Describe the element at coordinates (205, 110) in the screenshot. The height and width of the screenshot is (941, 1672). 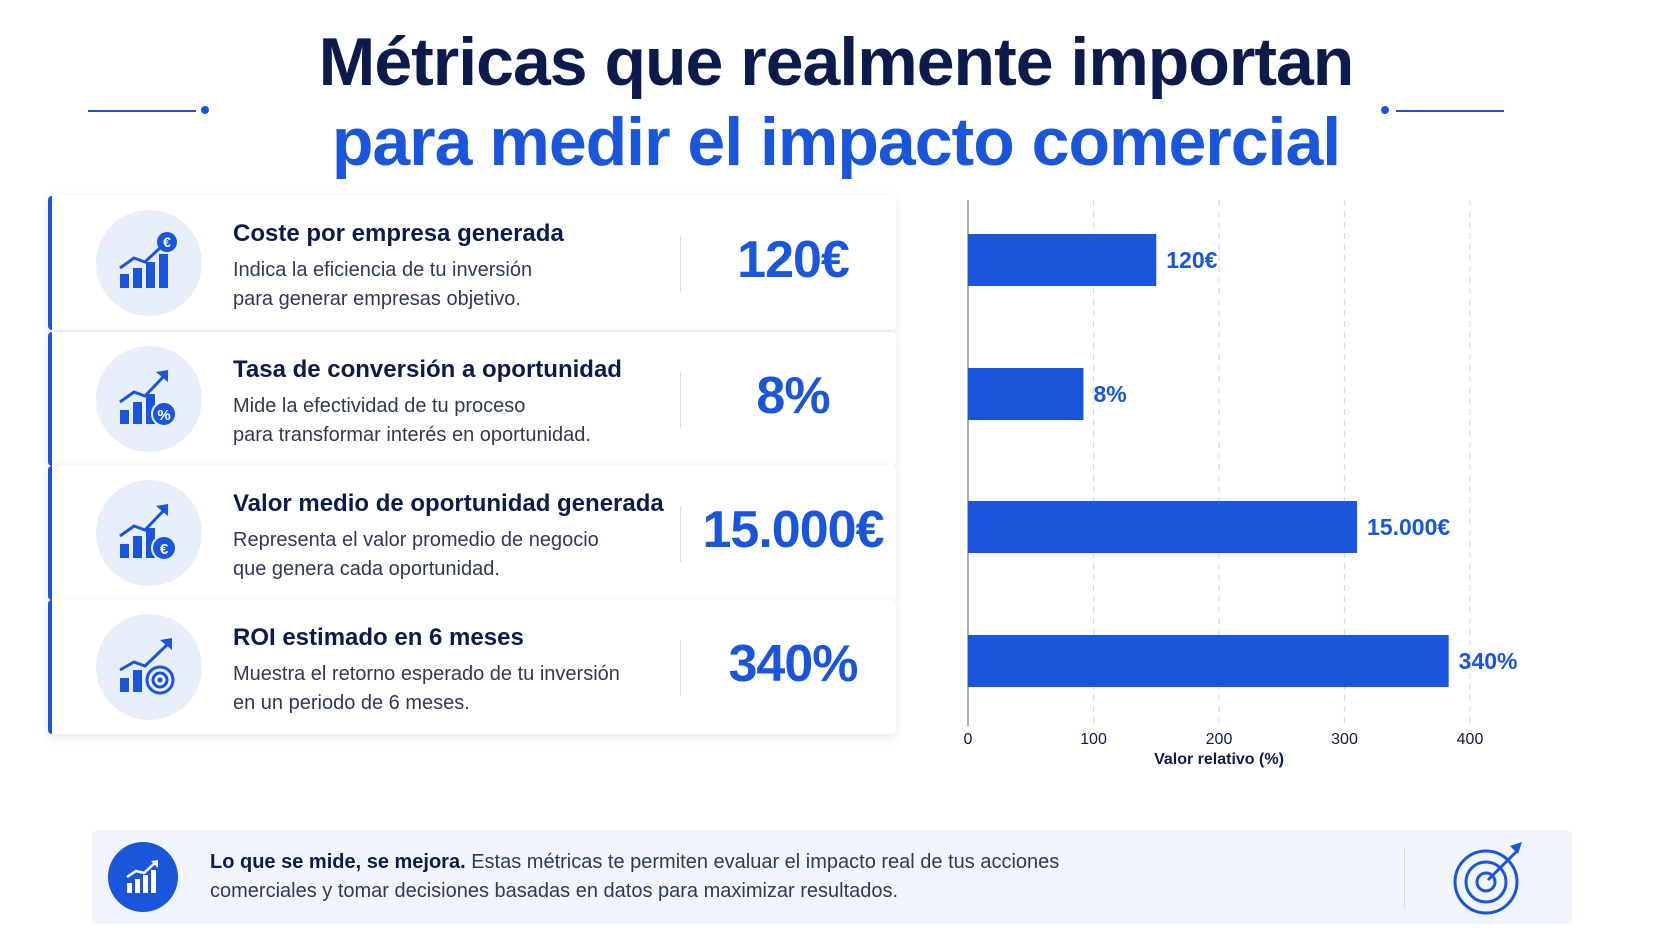
I see `decor-dot-left` at that location.